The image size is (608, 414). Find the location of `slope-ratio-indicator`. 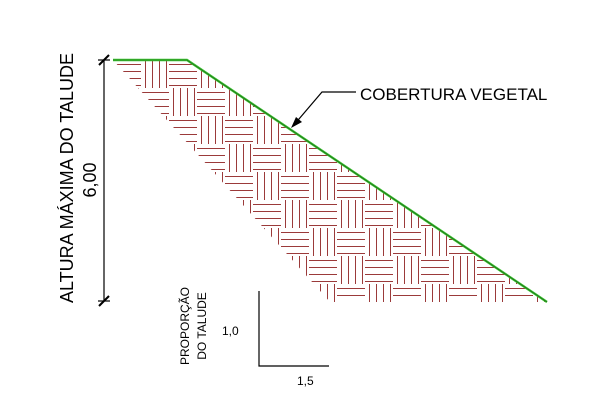

slope-ratio-indicator is located at coordinates (293, 329).